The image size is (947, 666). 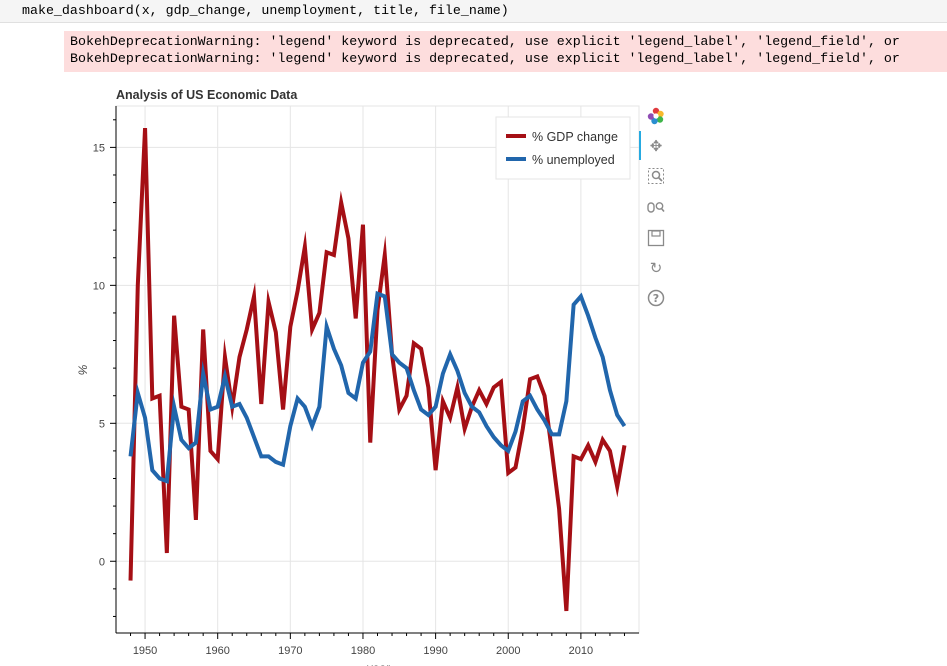 What do you see at coordinates (102, 562) in the screenshot?
I see `y-tick-label: 0` at bounding box center [102, 562].